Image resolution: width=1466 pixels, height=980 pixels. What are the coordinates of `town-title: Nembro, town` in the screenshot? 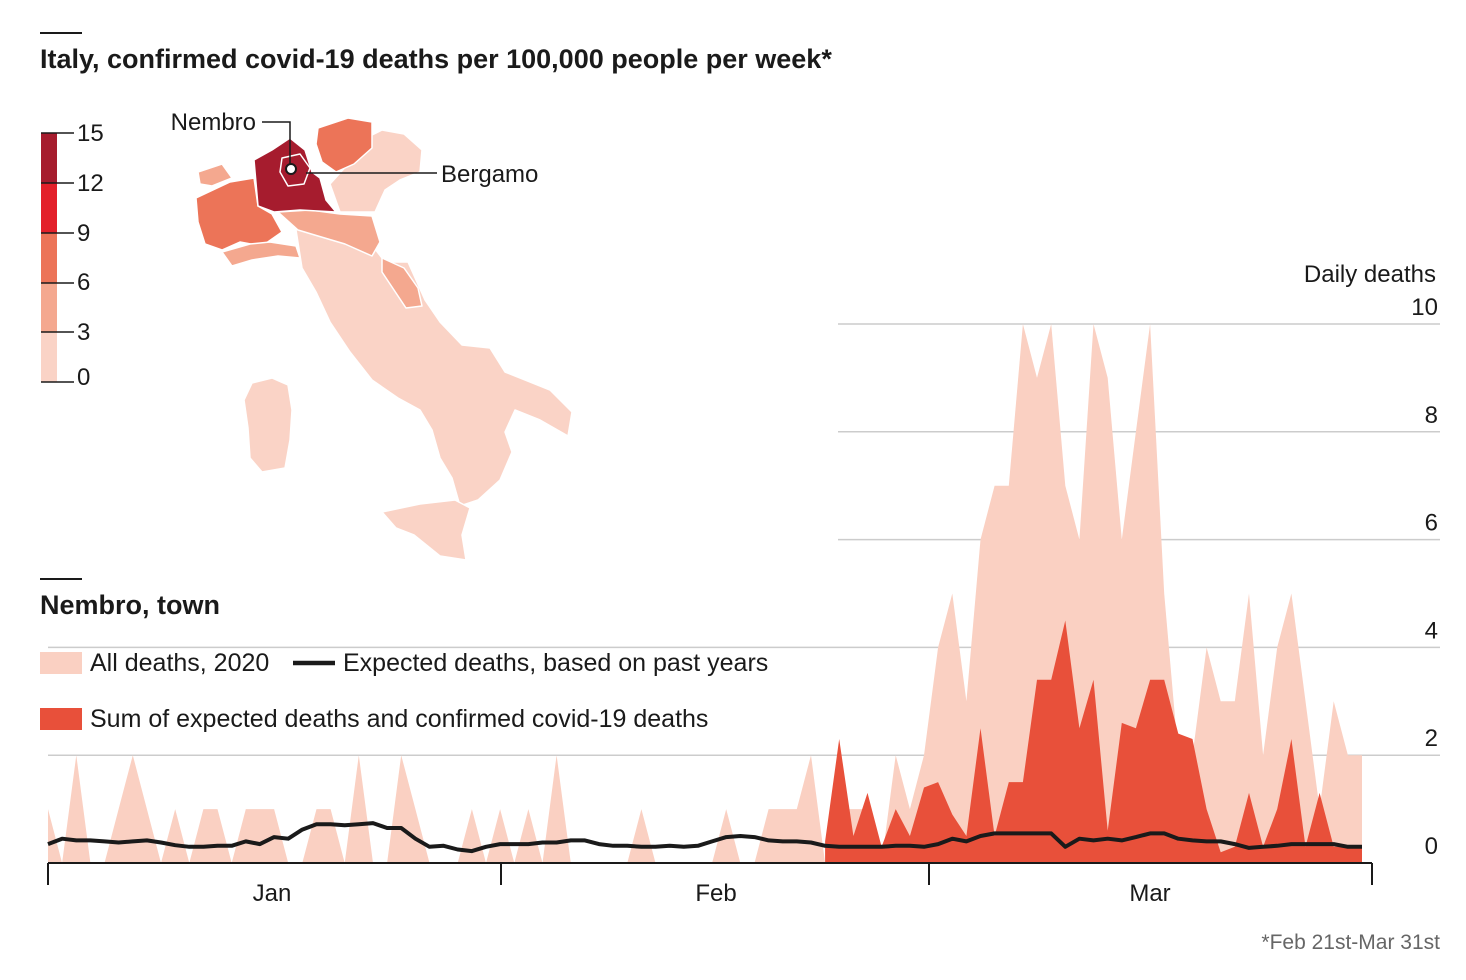 It's located at (130, 605).